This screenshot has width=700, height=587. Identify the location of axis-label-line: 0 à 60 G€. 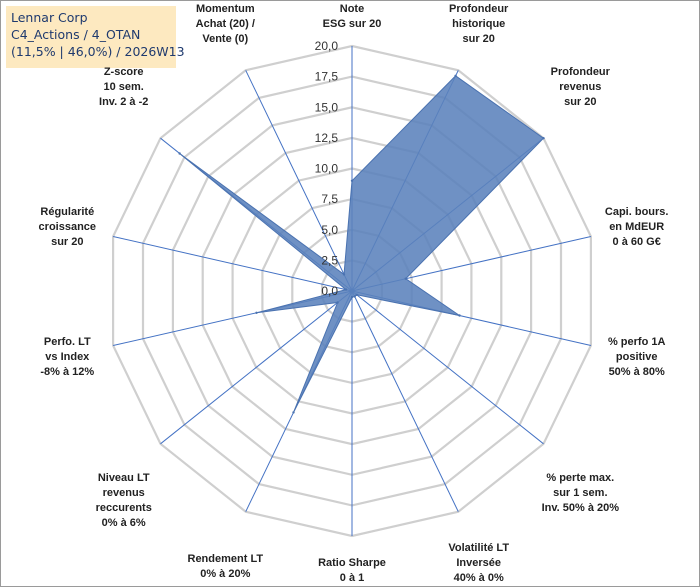
(637, 242).